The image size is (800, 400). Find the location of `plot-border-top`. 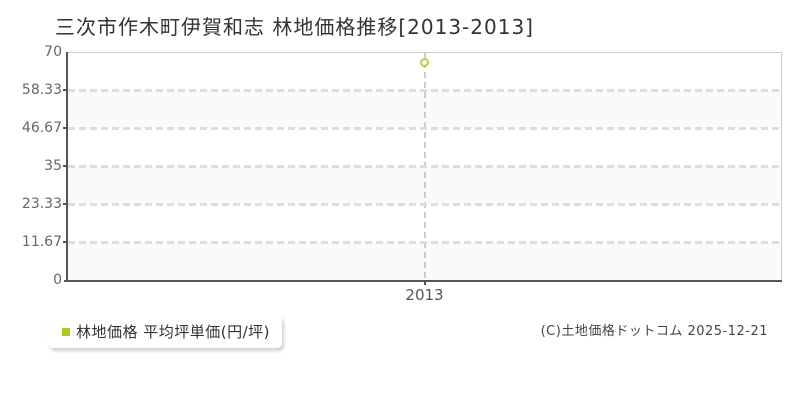

plot-border-top is located at coordinates (424, 52).